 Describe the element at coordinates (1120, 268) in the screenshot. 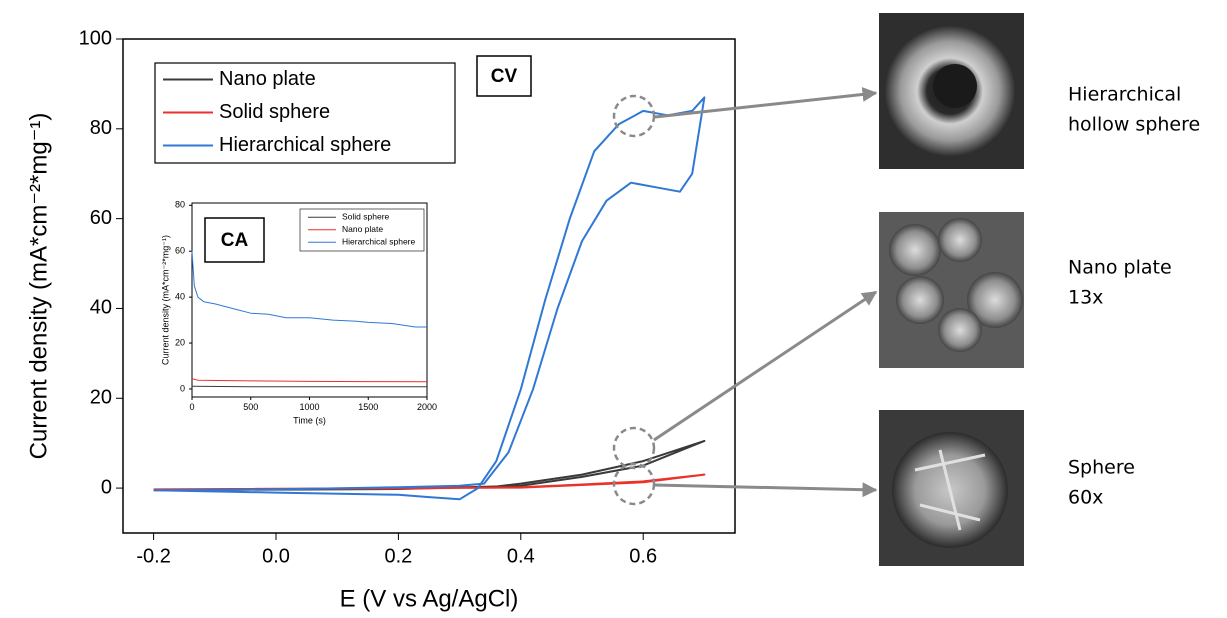

I see `image-label: Nano plate` at that location.